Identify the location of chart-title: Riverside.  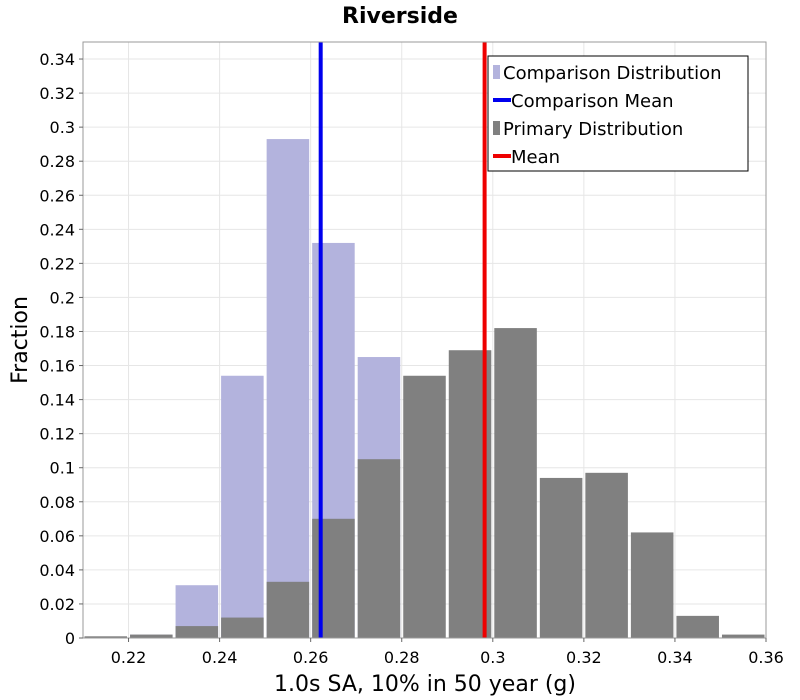
(400, 16).